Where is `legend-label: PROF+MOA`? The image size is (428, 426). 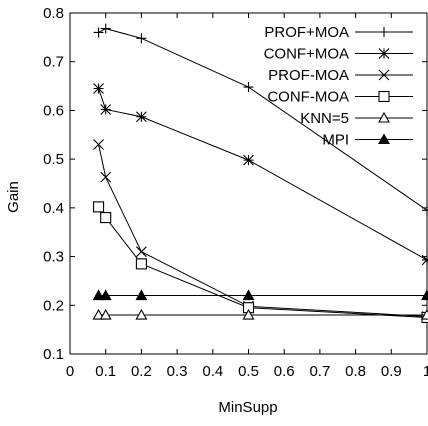 legend-label: PROF+MOA is located at coordinates (306, 32).